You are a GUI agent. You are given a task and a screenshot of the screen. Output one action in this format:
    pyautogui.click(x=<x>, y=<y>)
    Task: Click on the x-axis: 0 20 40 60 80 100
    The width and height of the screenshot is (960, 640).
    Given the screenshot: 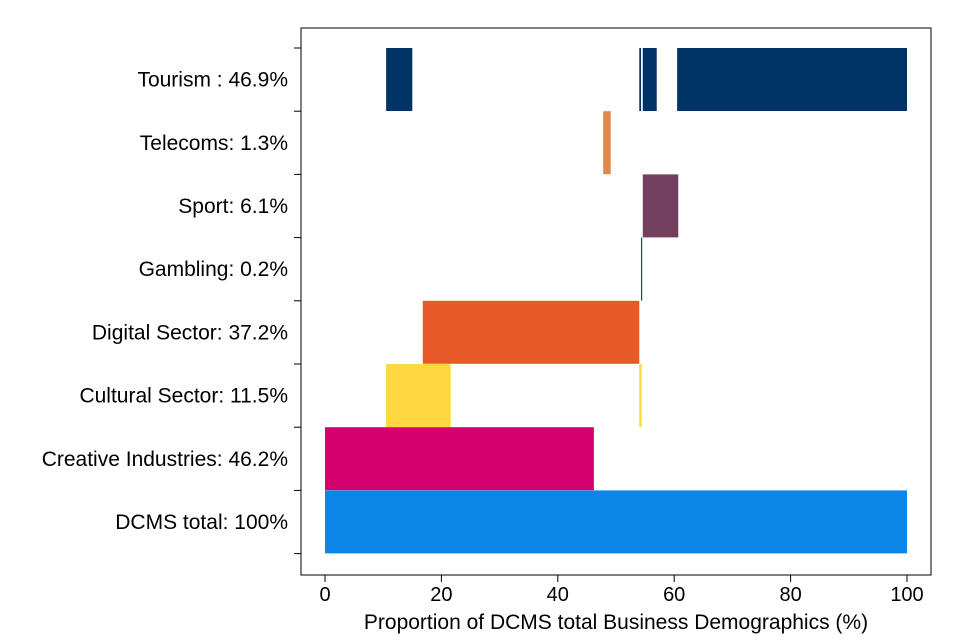 What is the action you would take?
    pyautogui.click(x=621, y=590)
    